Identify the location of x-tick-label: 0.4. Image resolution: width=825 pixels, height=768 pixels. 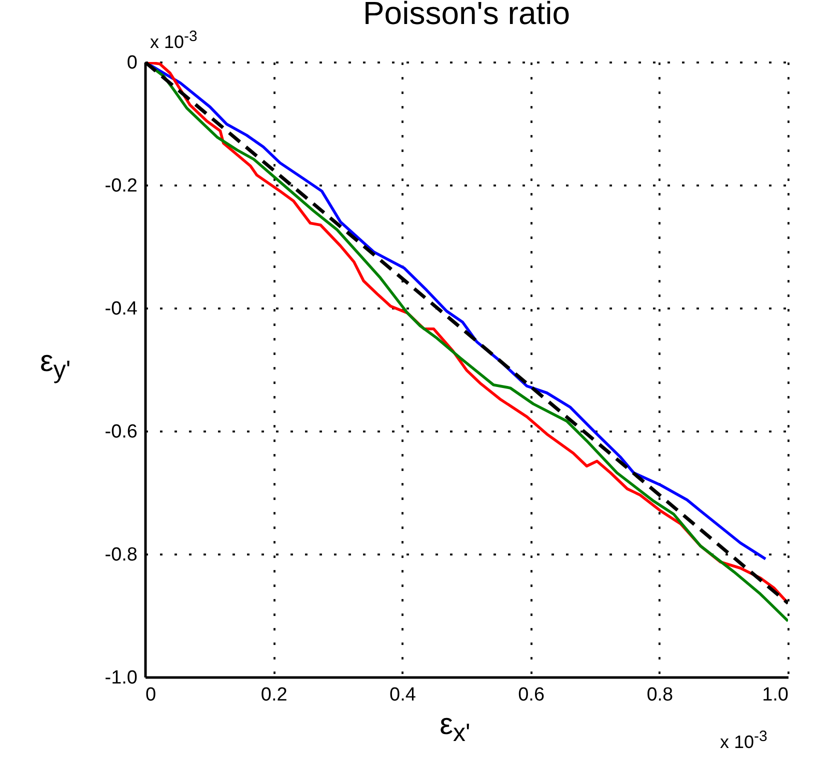
(402, 695).